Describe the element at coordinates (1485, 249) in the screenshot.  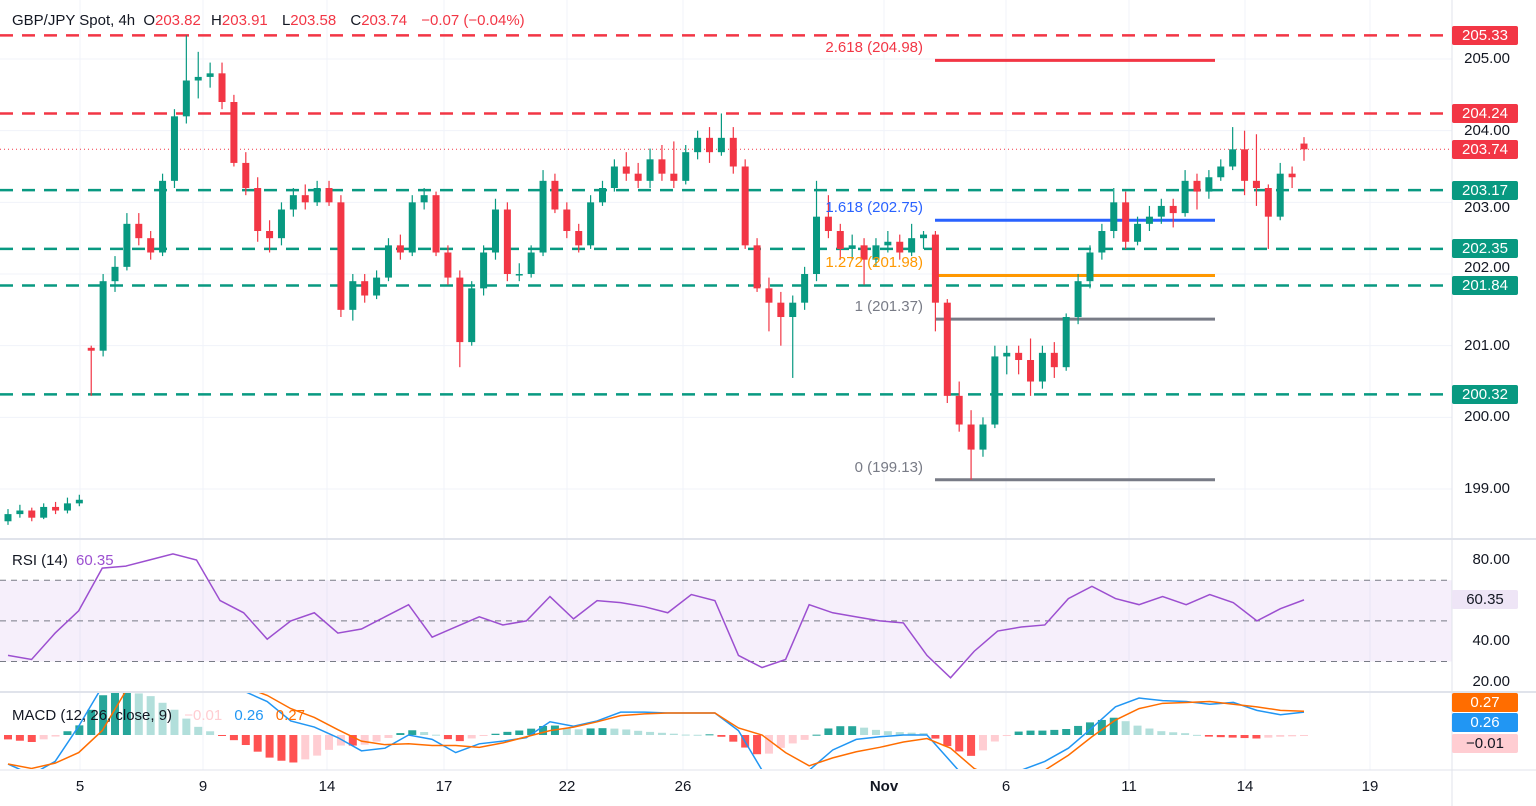
I see `level-price-tag: 202.35` at that location.